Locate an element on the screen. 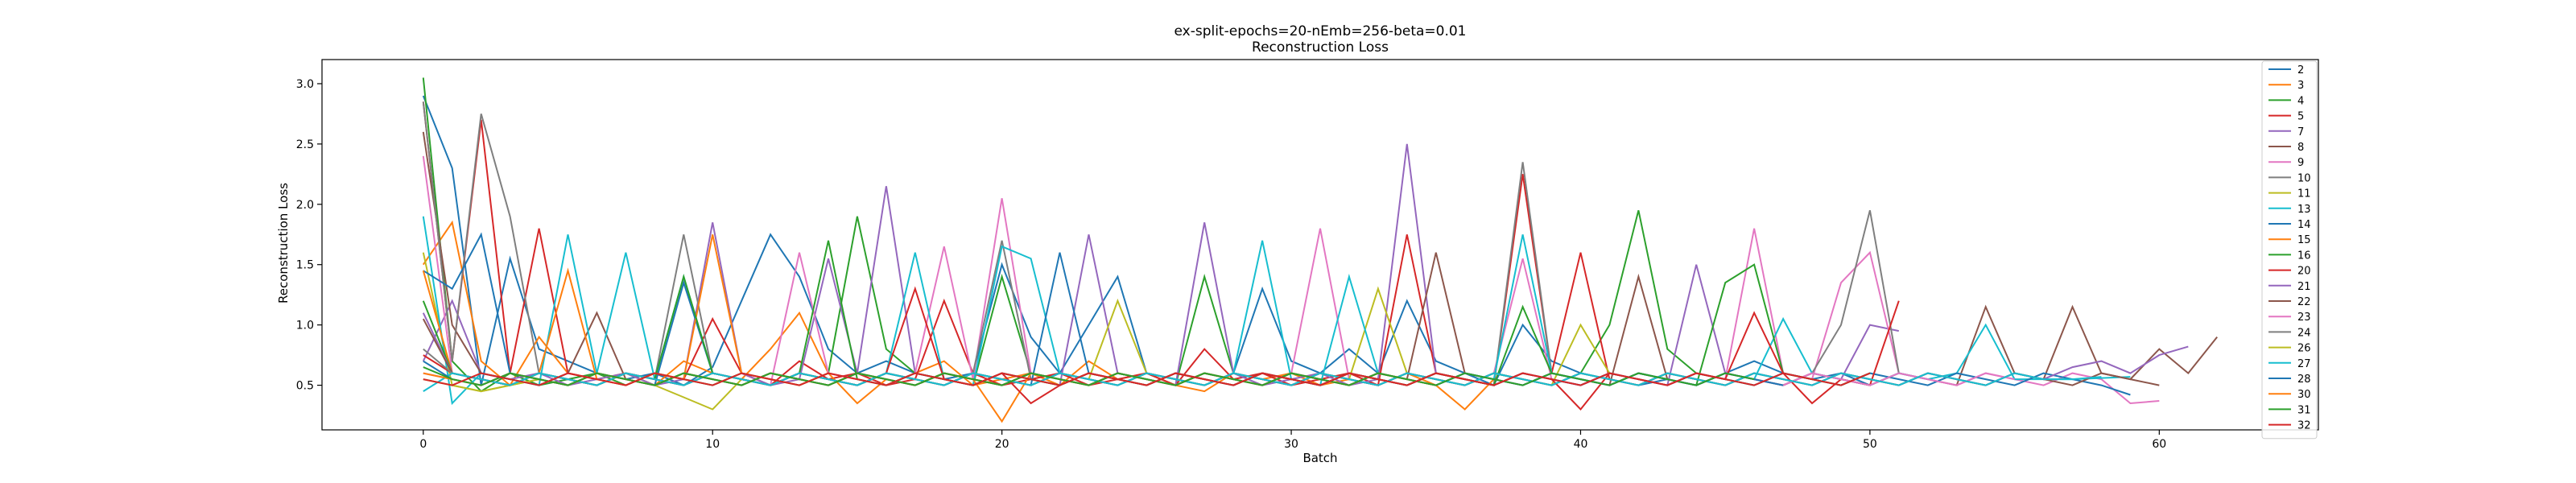 This screenshot has width=2576, height=483. x-tick-label: 0 is located at coordinates (423, 444).